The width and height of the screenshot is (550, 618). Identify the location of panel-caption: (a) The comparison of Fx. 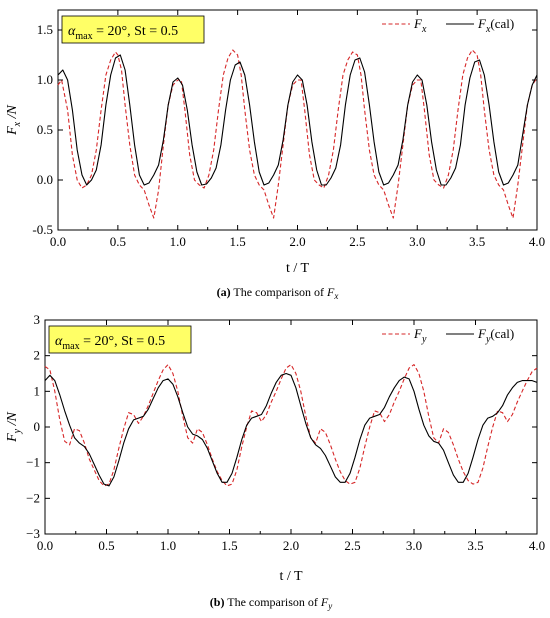
(278, 293).